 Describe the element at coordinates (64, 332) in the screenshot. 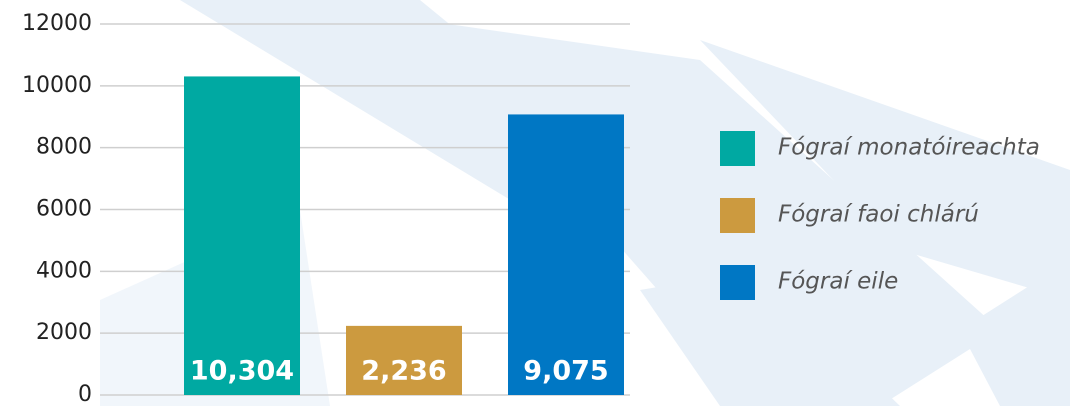

I see `y-tick-label: 2000` at that location.